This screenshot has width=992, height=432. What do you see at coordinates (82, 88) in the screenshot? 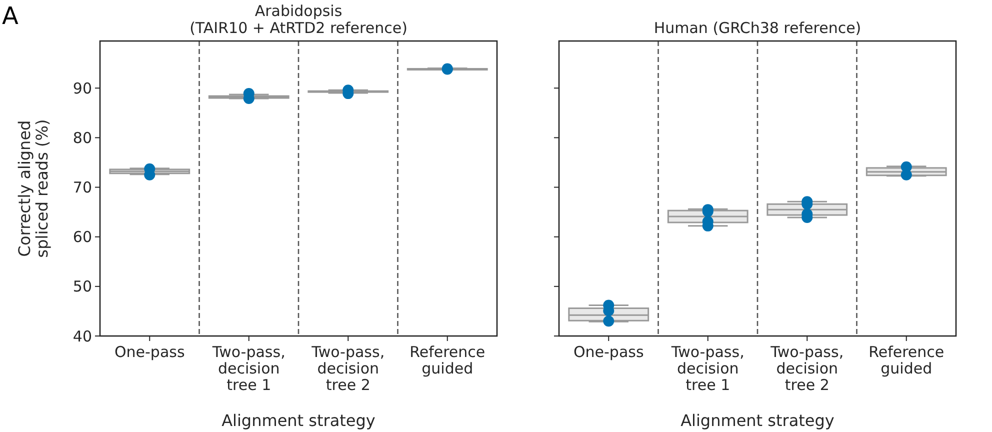
I see `y-tick-label: 90` at bounding box center [82, 88].